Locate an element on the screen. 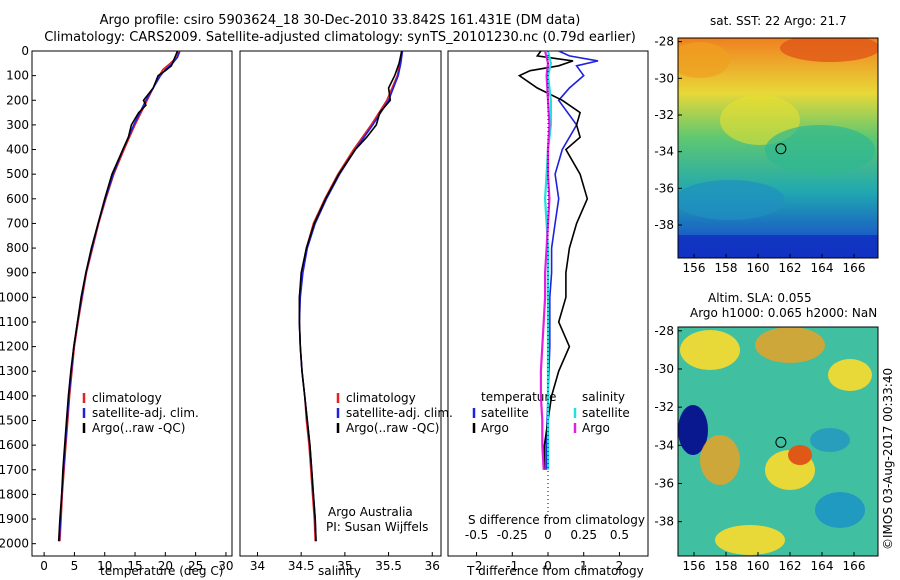 This screenshot has width=900, height=580. difference-series-t-satellite is located at coordinates (572, 260).